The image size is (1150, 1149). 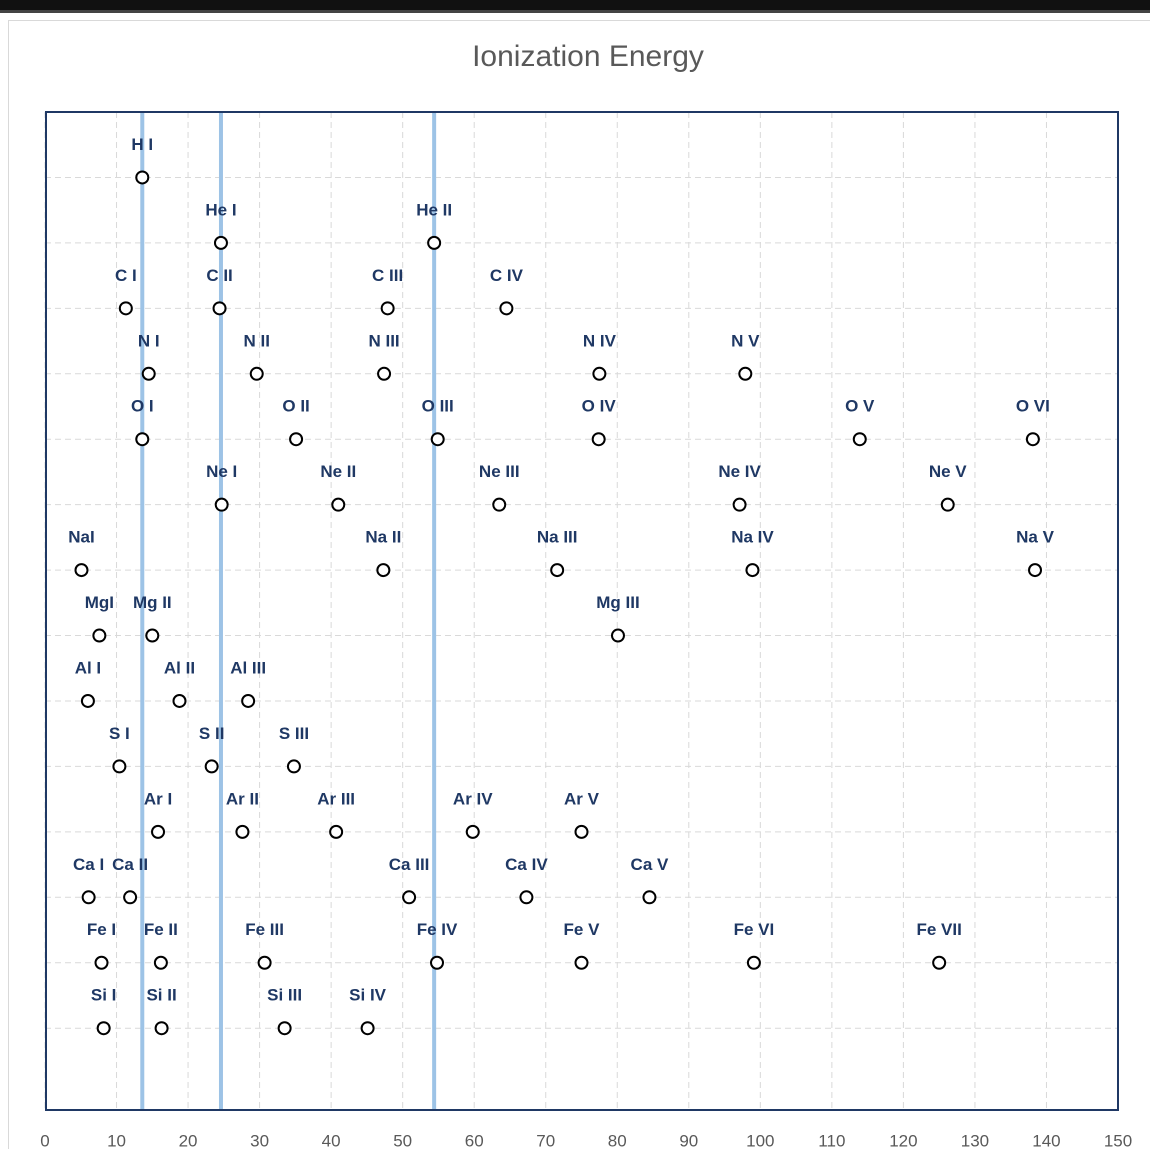 I want to click on data-label: C IV, so click(x=507, y=275).